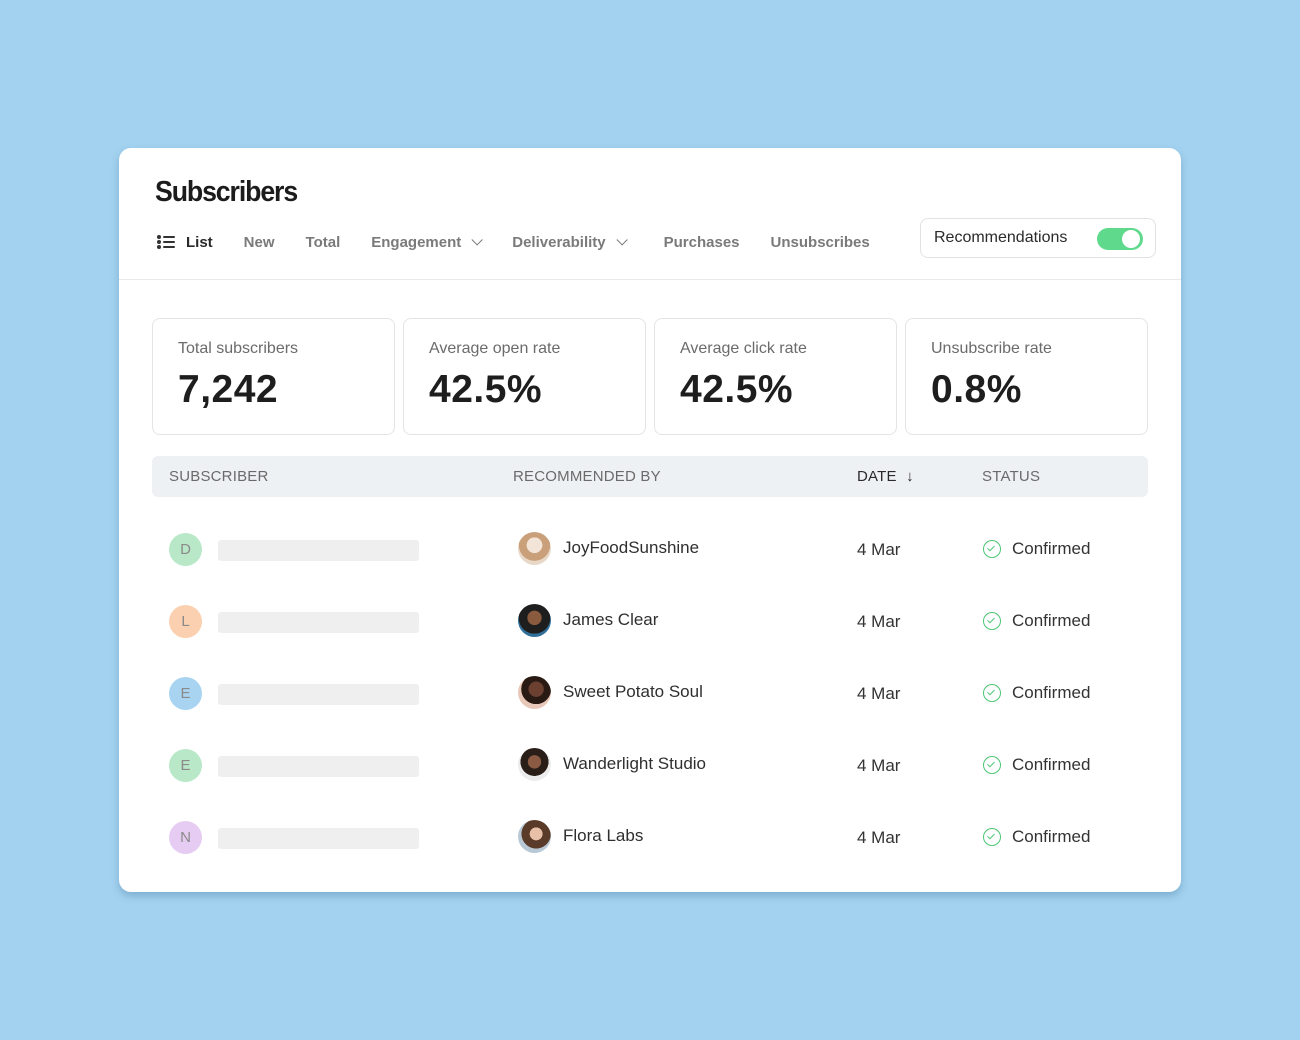 The height and width of the screenshot is (1040, 1300). I want to click on stat-value: 0.8%, so click(976, 389).